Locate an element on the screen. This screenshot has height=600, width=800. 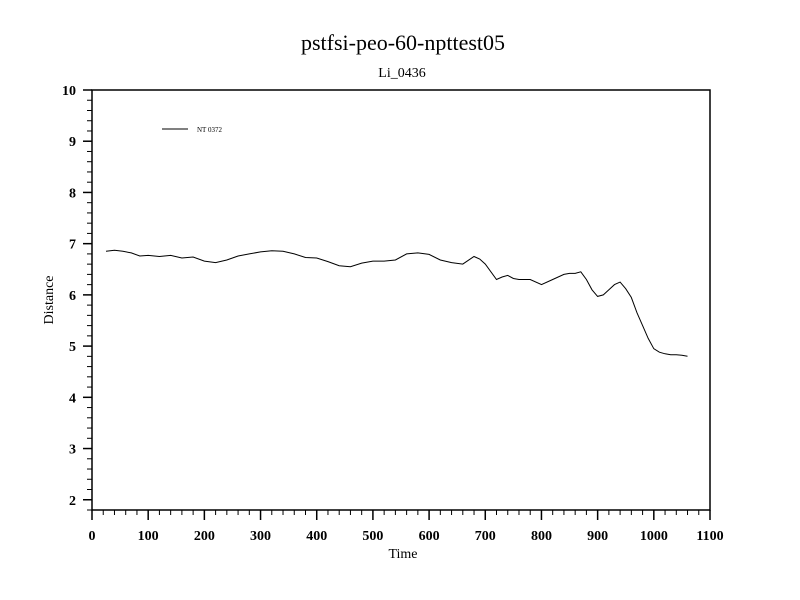
y-tick-label: 10 is located at coordinates (69, 91).